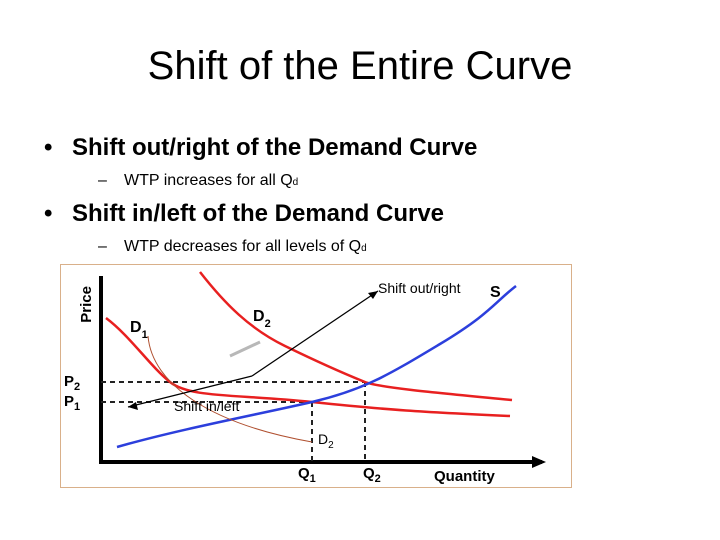  I want to click on p2-label: P2, so click(72, 383).